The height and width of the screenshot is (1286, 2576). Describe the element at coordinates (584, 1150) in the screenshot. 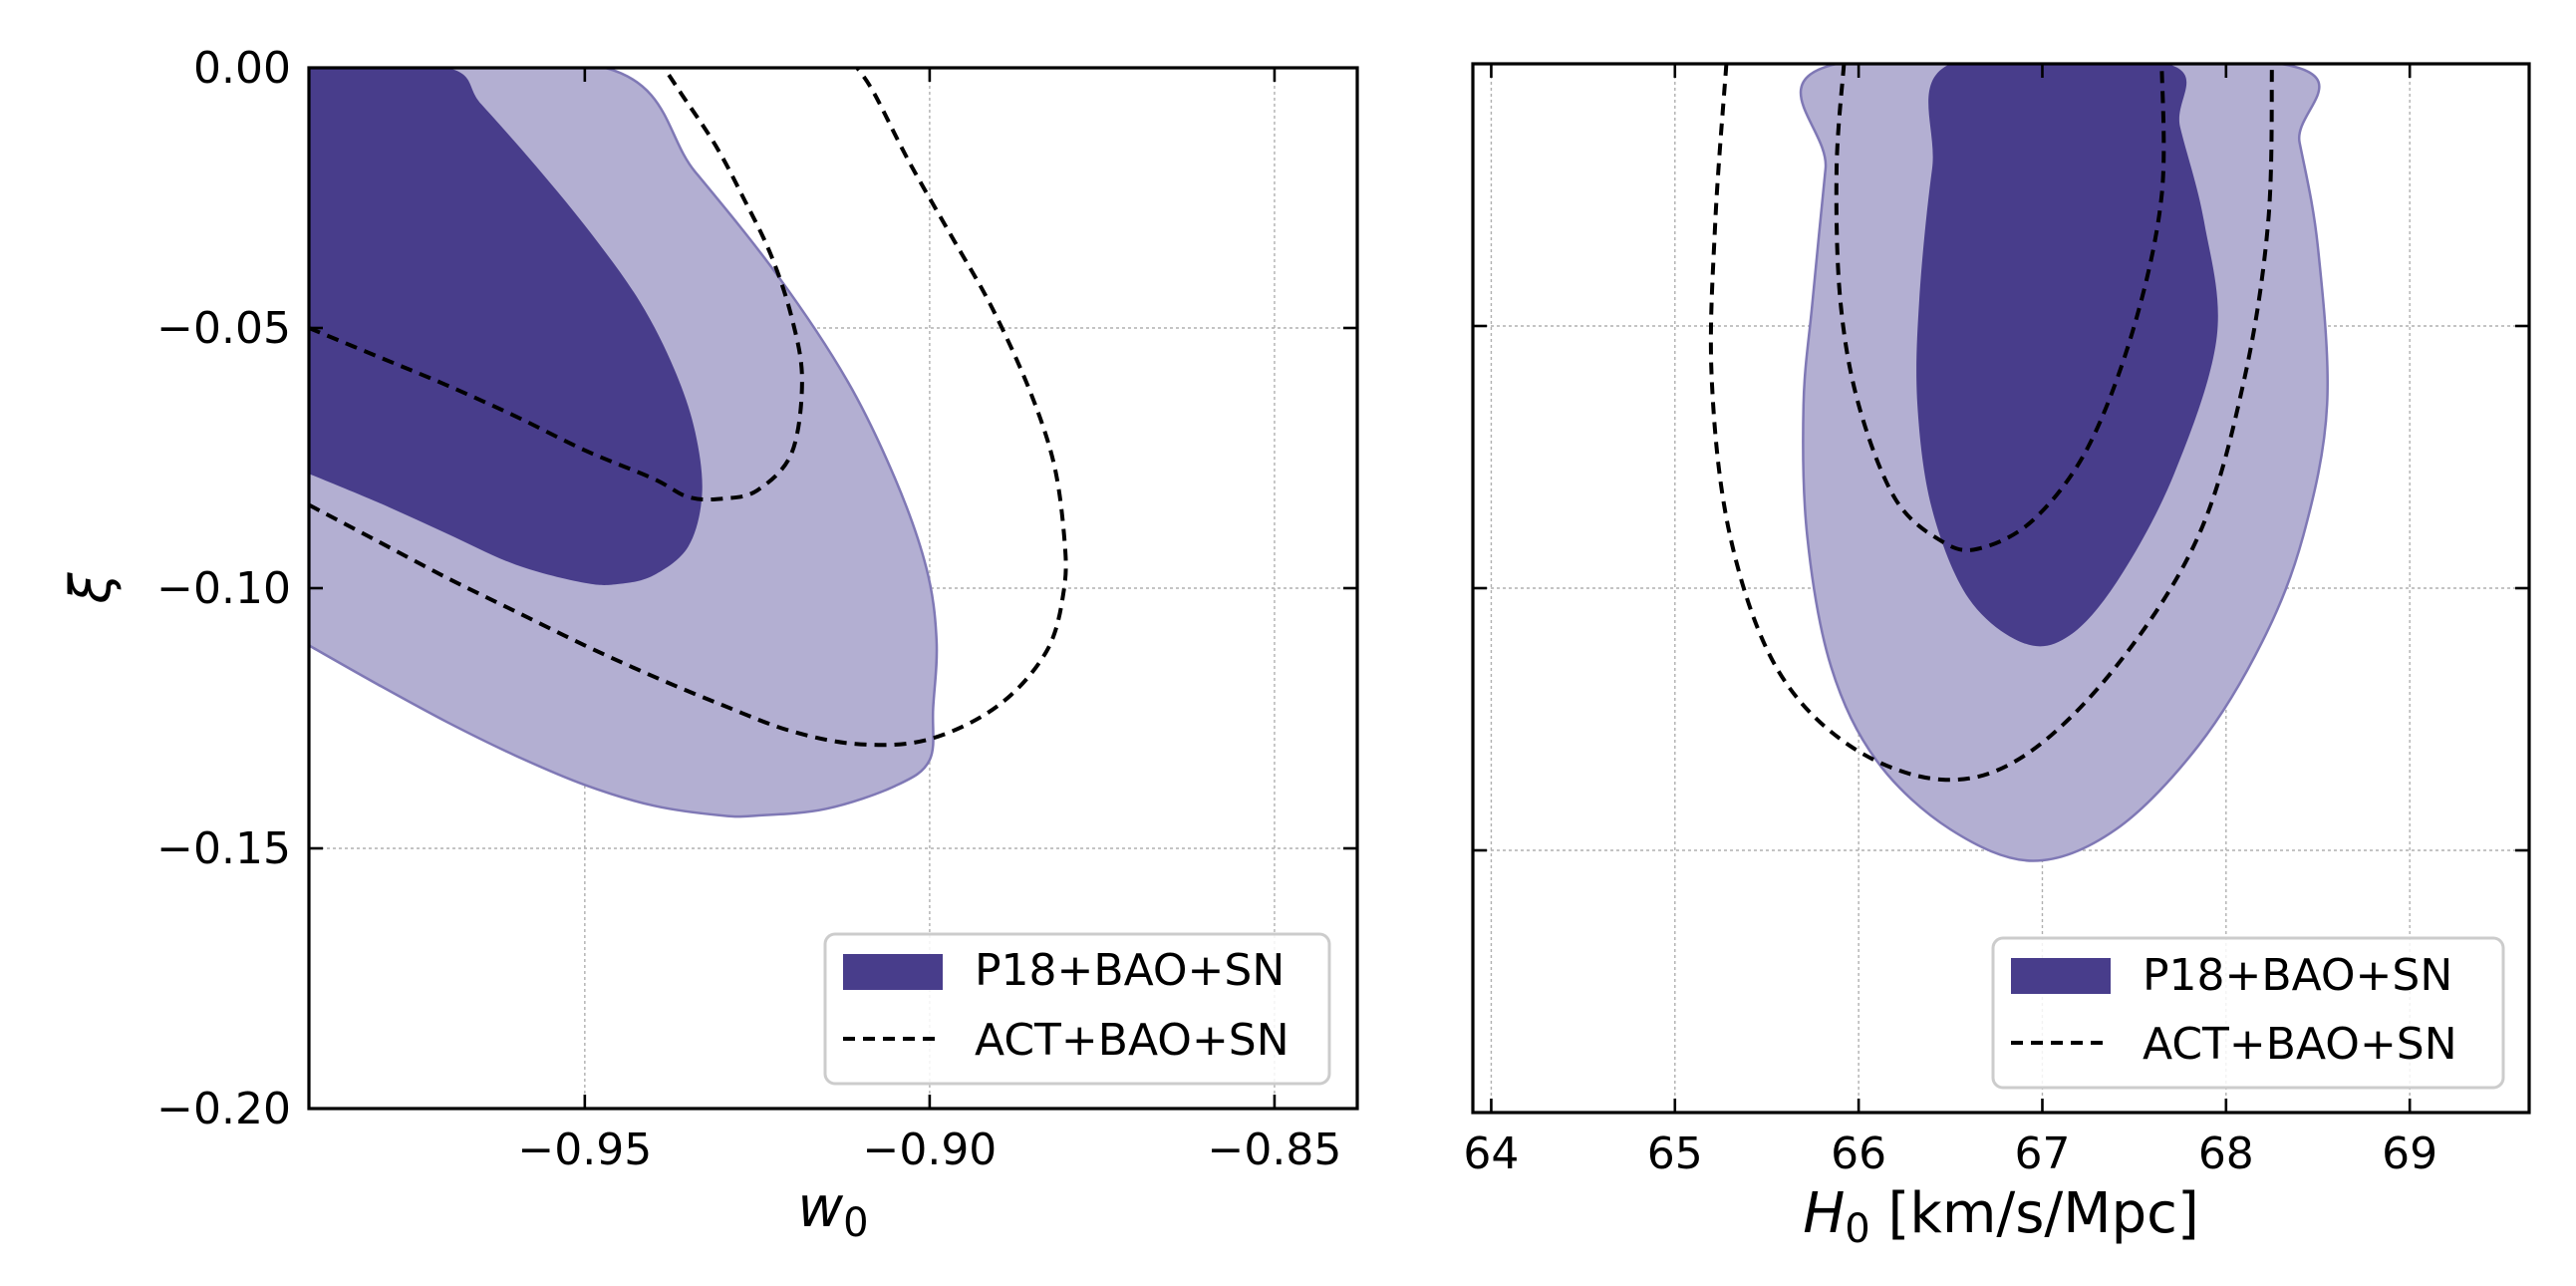

I see `x-tick-label-0: −0.95` at that location.